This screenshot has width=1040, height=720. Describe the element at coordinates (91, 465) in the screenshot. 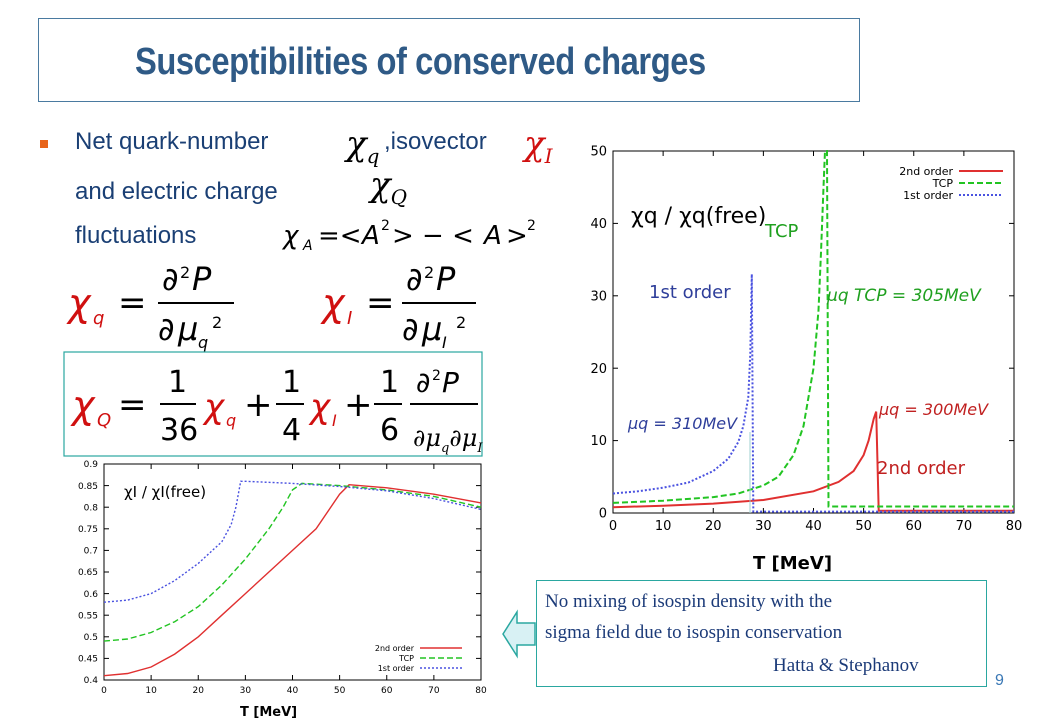

I see `y-tick-label: 0.9` at that location.